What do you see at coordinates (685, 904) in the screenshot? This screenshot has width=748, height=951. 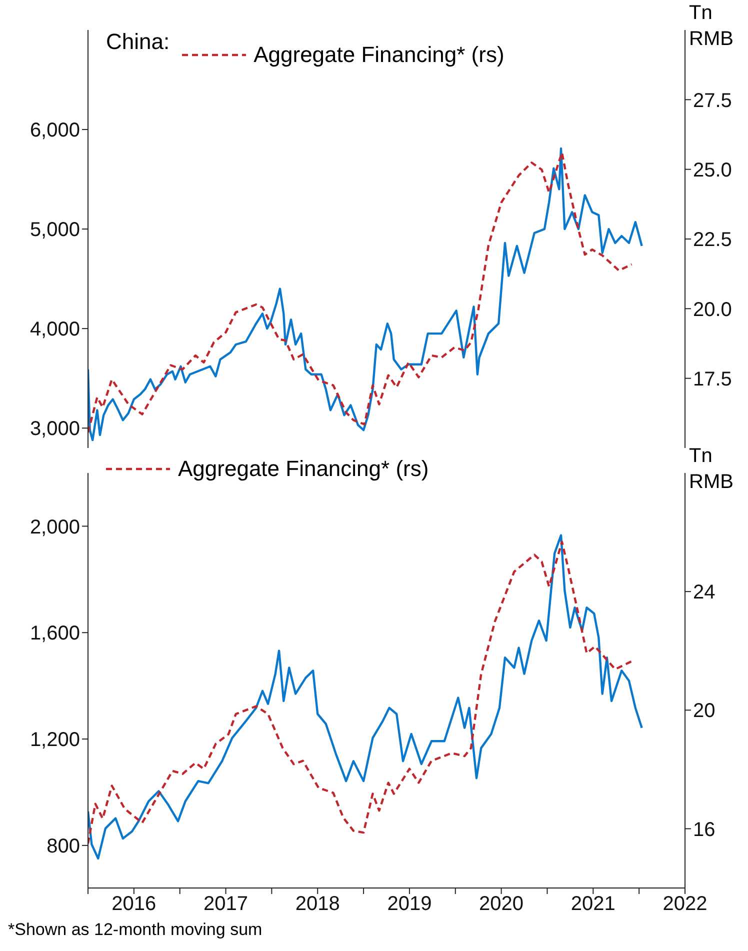 I see `x-tick-label: 2022` at bounding box center [685, 904].